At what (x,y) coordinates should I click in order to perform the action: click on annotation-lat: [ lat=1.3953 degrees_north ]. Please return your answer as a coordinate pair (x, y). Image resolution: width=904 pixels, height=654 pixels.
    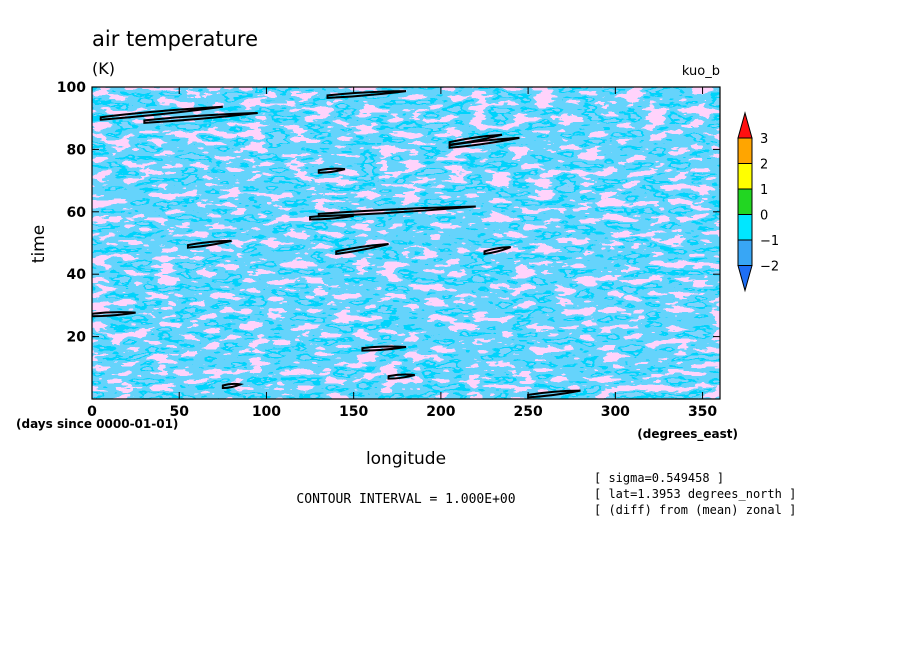
    Looking at the image, I should click on (695, 494).